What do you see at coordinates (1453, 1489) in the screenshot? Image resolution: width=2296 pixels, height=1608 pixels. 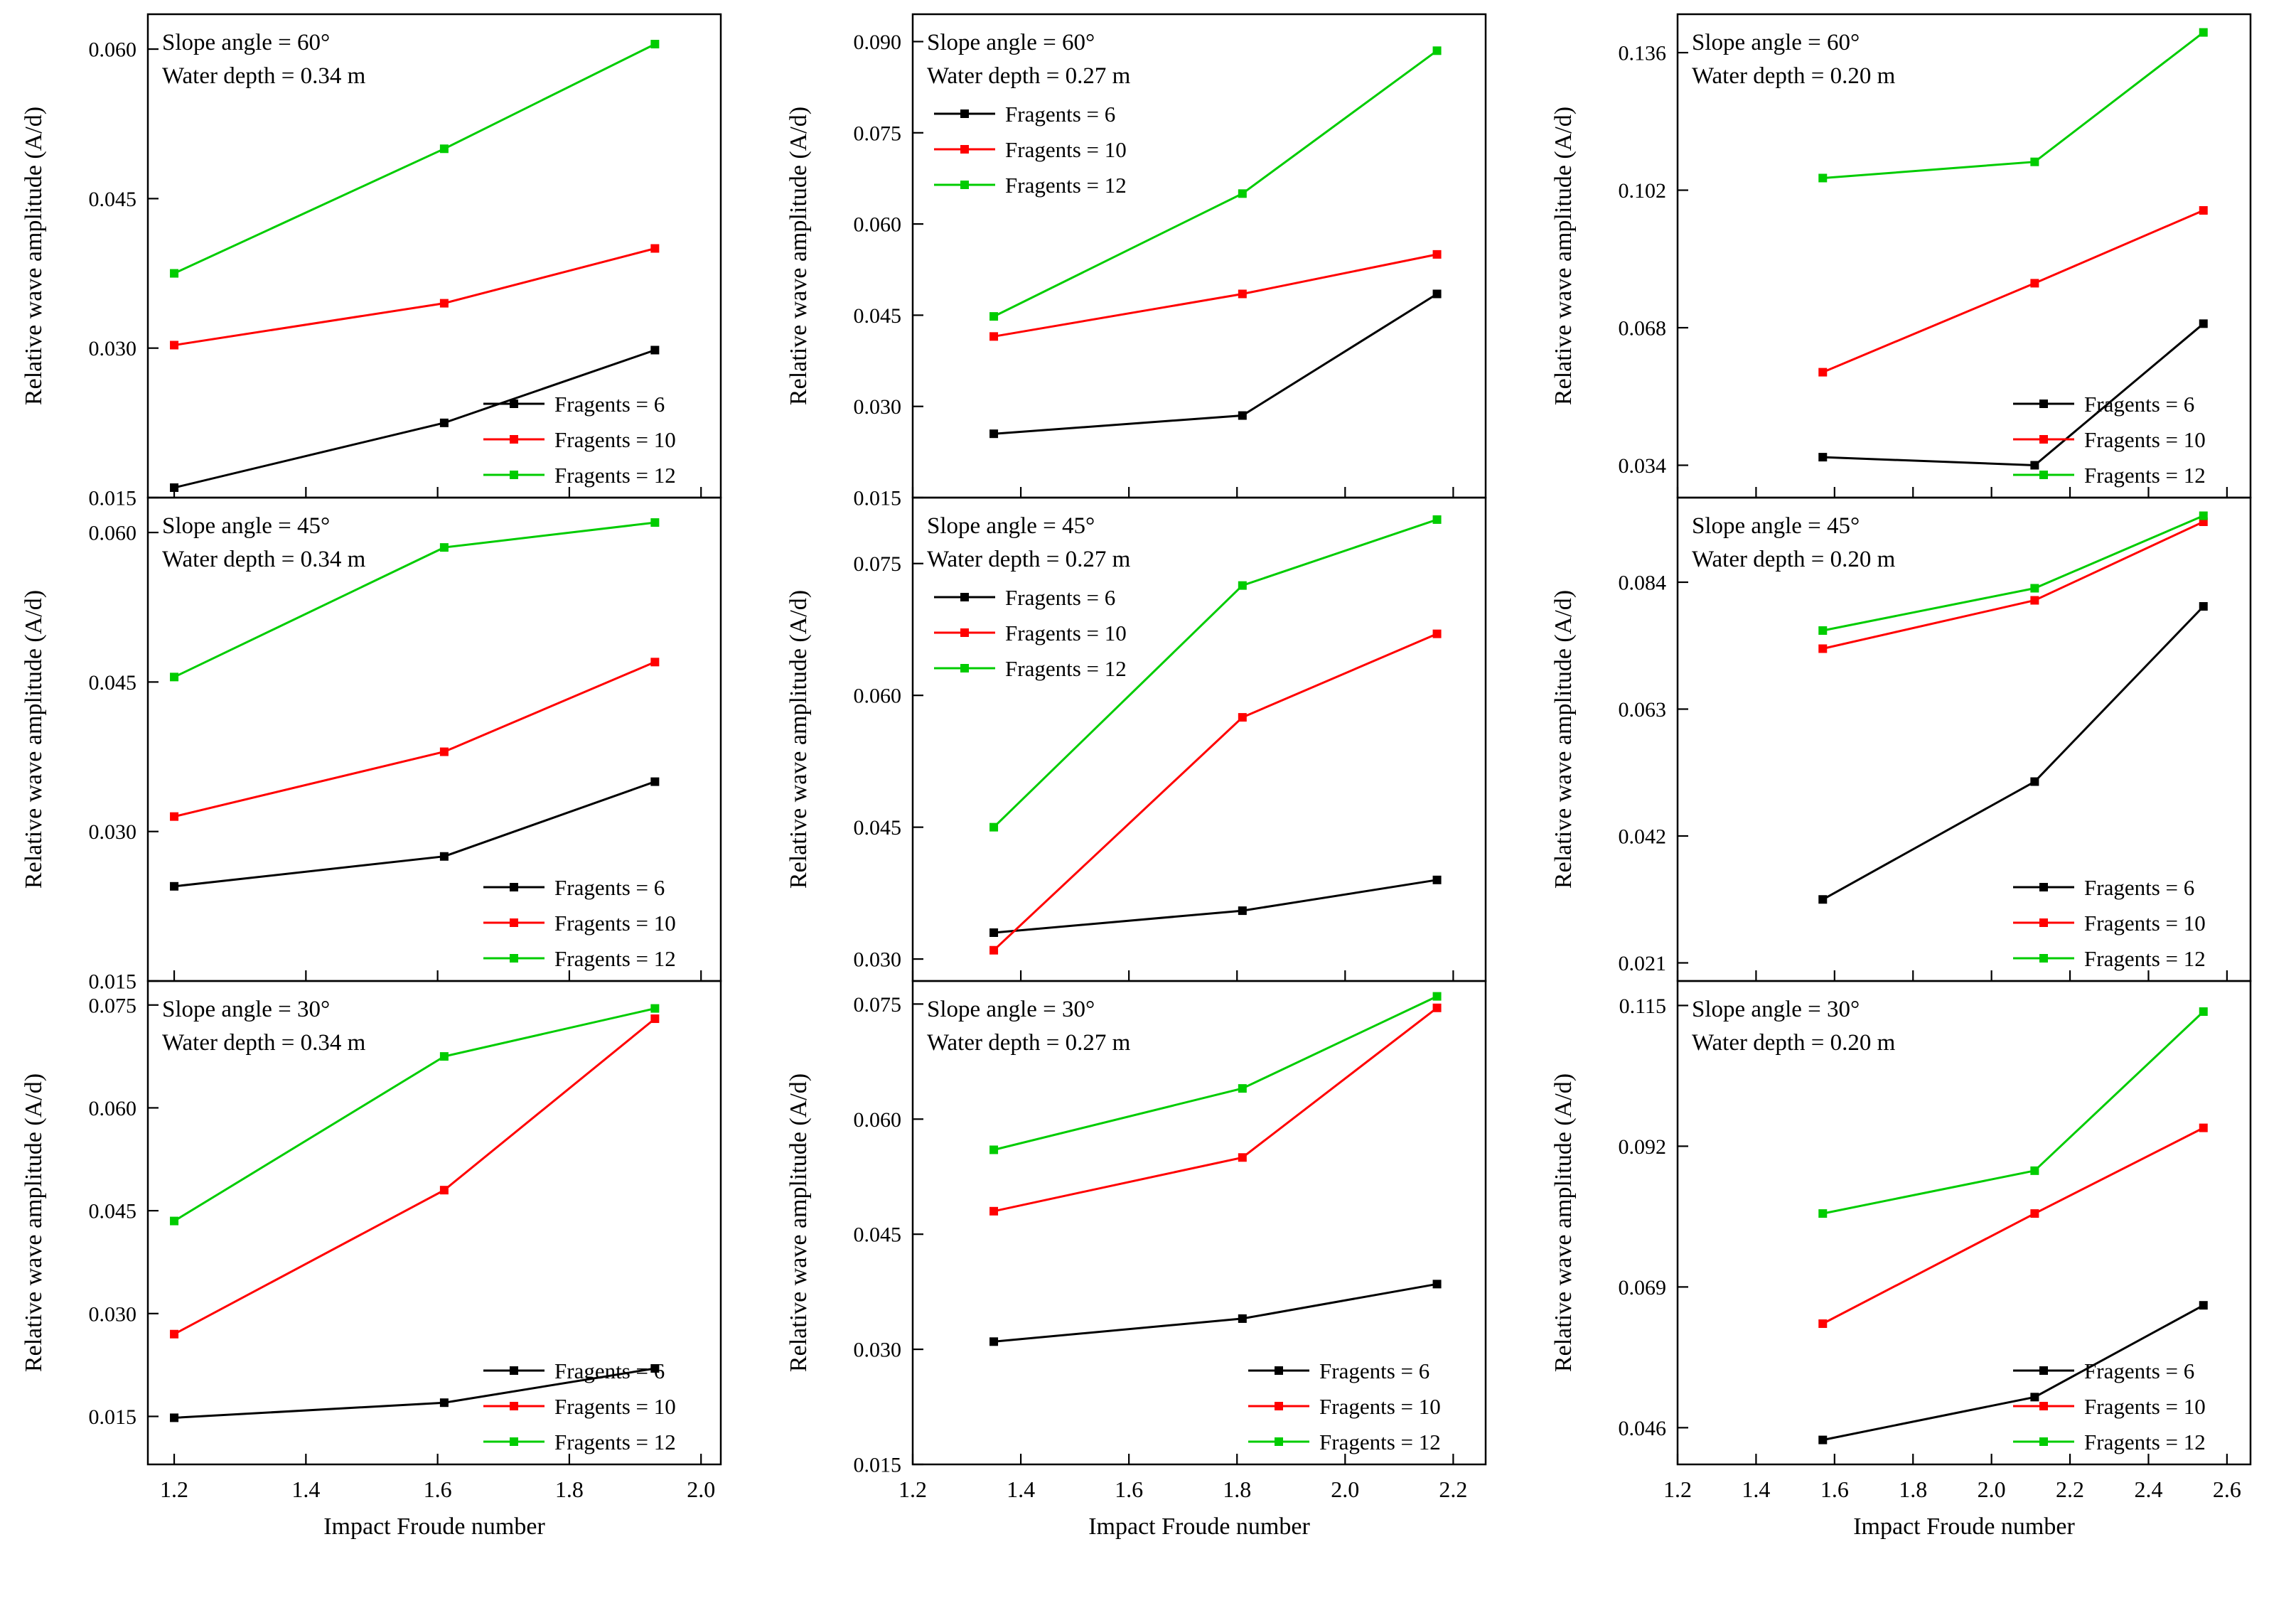 I see `x-tick-label: 2.2` at bounding box center [1453, 1489].